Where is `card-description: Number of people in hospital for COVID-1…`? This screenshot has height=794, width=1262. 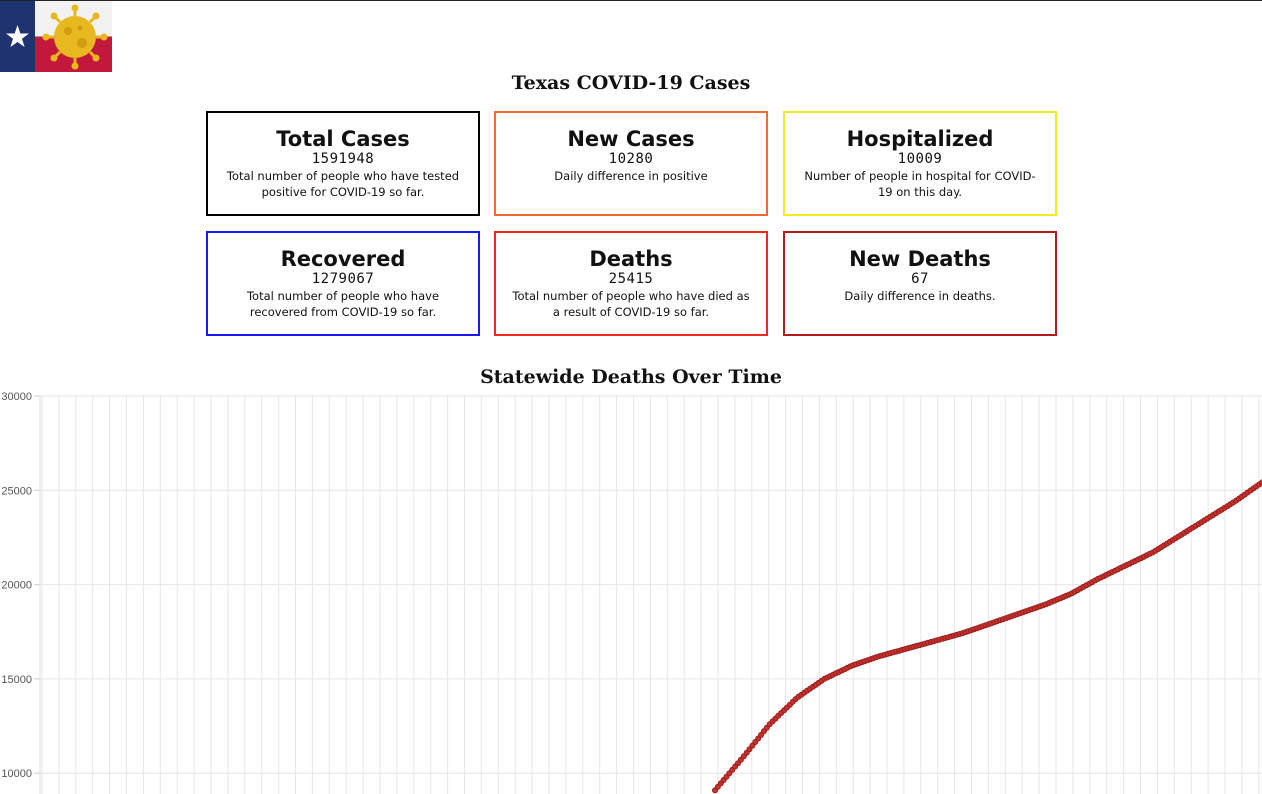
card-description: Number of people in hospital for COVID-1… is located at coordinates (920, 184).